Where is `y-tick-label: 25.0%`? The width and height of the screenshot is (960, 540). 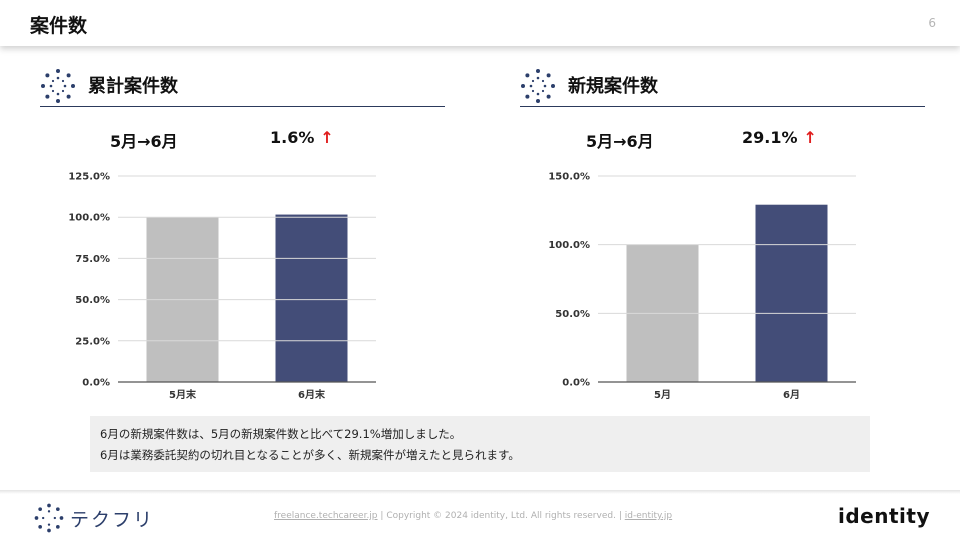 y-tick-label: 25.0% is located at coordinates (92, 341).